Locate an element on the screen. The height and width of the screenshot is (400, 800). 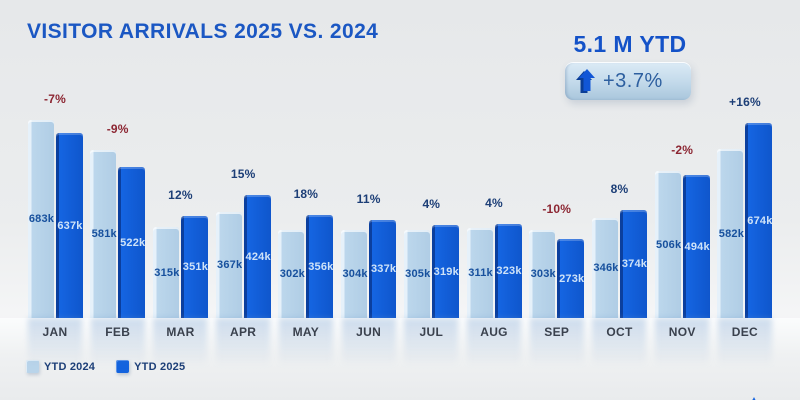
ytd-total-label: 5.1 M YTD is located at coordinates (630, 44).